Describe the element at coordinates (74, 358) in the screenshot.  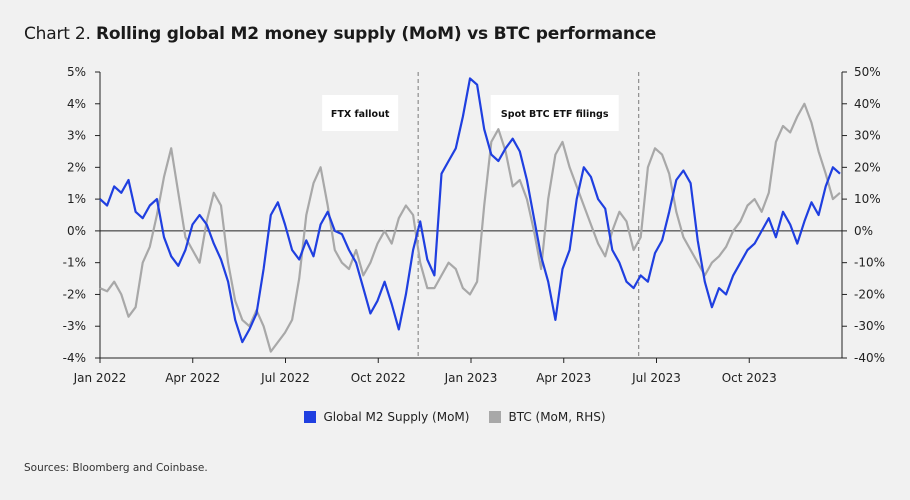
I see `left-tick-label: -4%` at that location.